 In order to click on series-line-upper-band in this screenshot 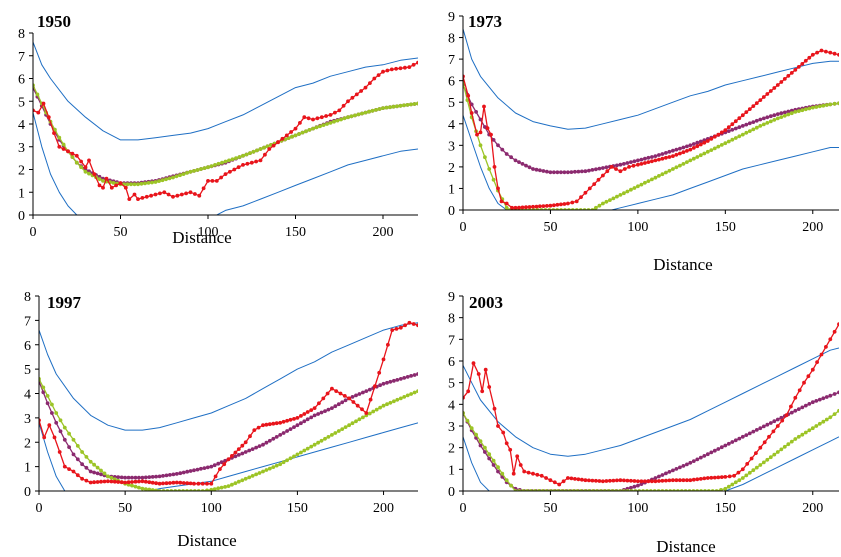, I will do `click(651, 79)`.